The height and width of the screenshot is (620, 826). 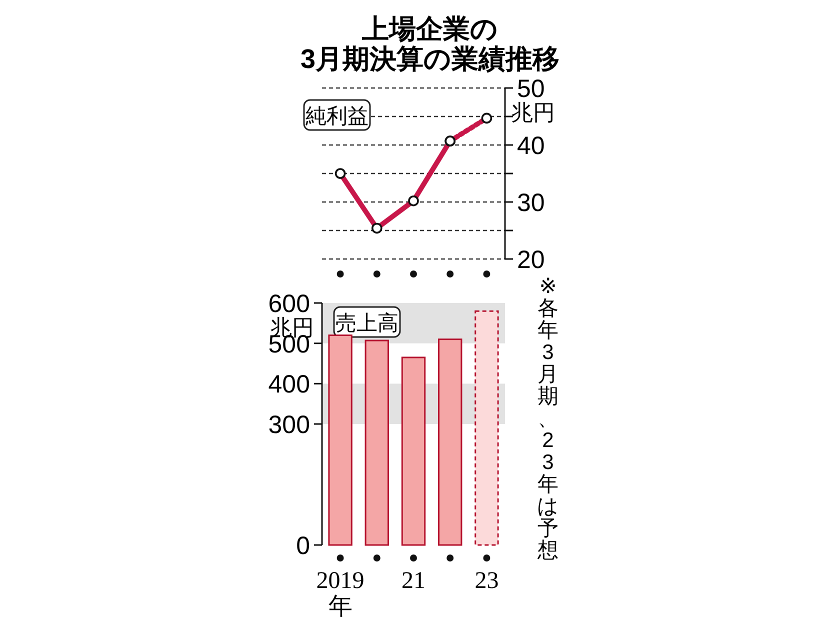 I want to click on x-tick-label: 21, so click(x=414, y=581).